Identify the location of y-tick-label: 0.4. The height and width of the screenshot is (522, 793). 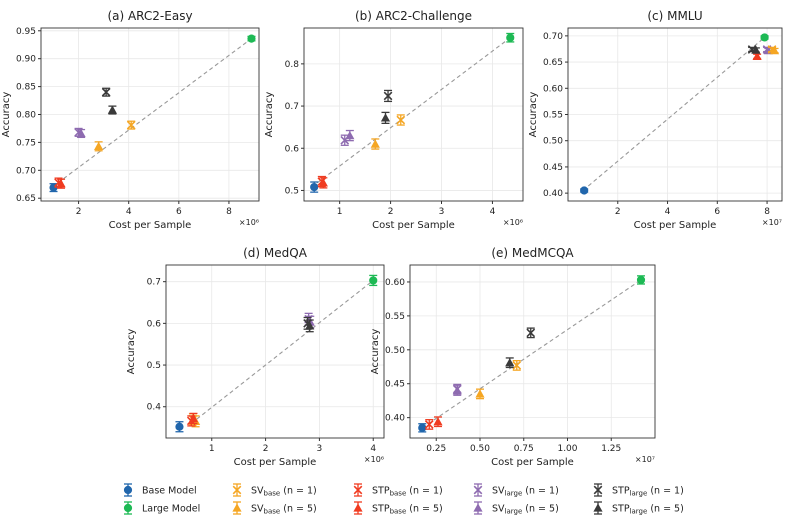
(154, 408).